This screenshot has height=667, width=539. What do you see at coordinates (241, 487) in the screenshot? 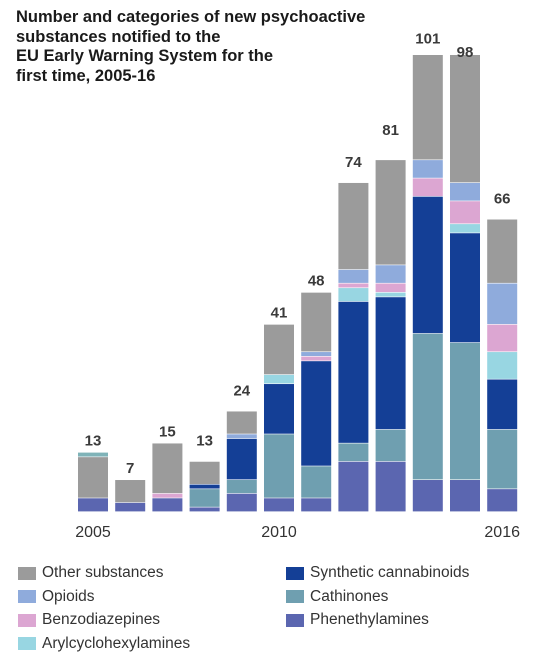
I see `bar-segment-2009-cathinones` at bounding box center [241, 487].